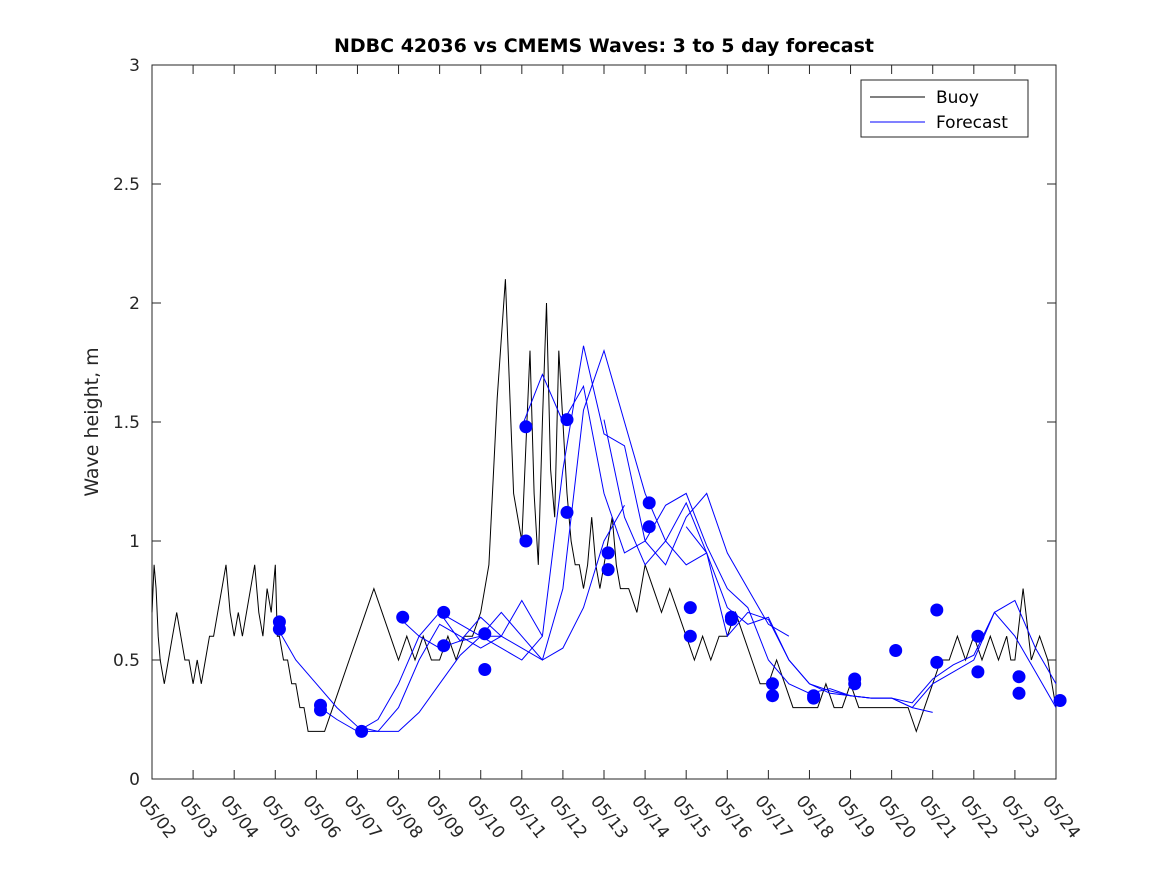 This screenshot has height=875, width=1167. What do you see at coordinates (92, 421) in the screenshot?
I see `y-axis-label: Wave height, m` at bounding box center [92, 421].